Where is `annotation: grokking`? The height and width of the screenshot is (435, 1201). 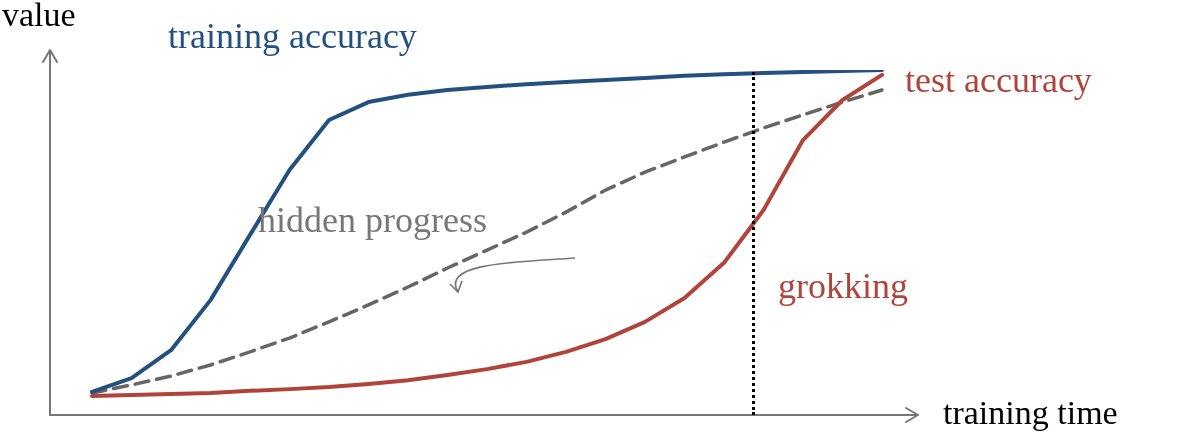 annotation: grokking is located at coordinates (843, 286).